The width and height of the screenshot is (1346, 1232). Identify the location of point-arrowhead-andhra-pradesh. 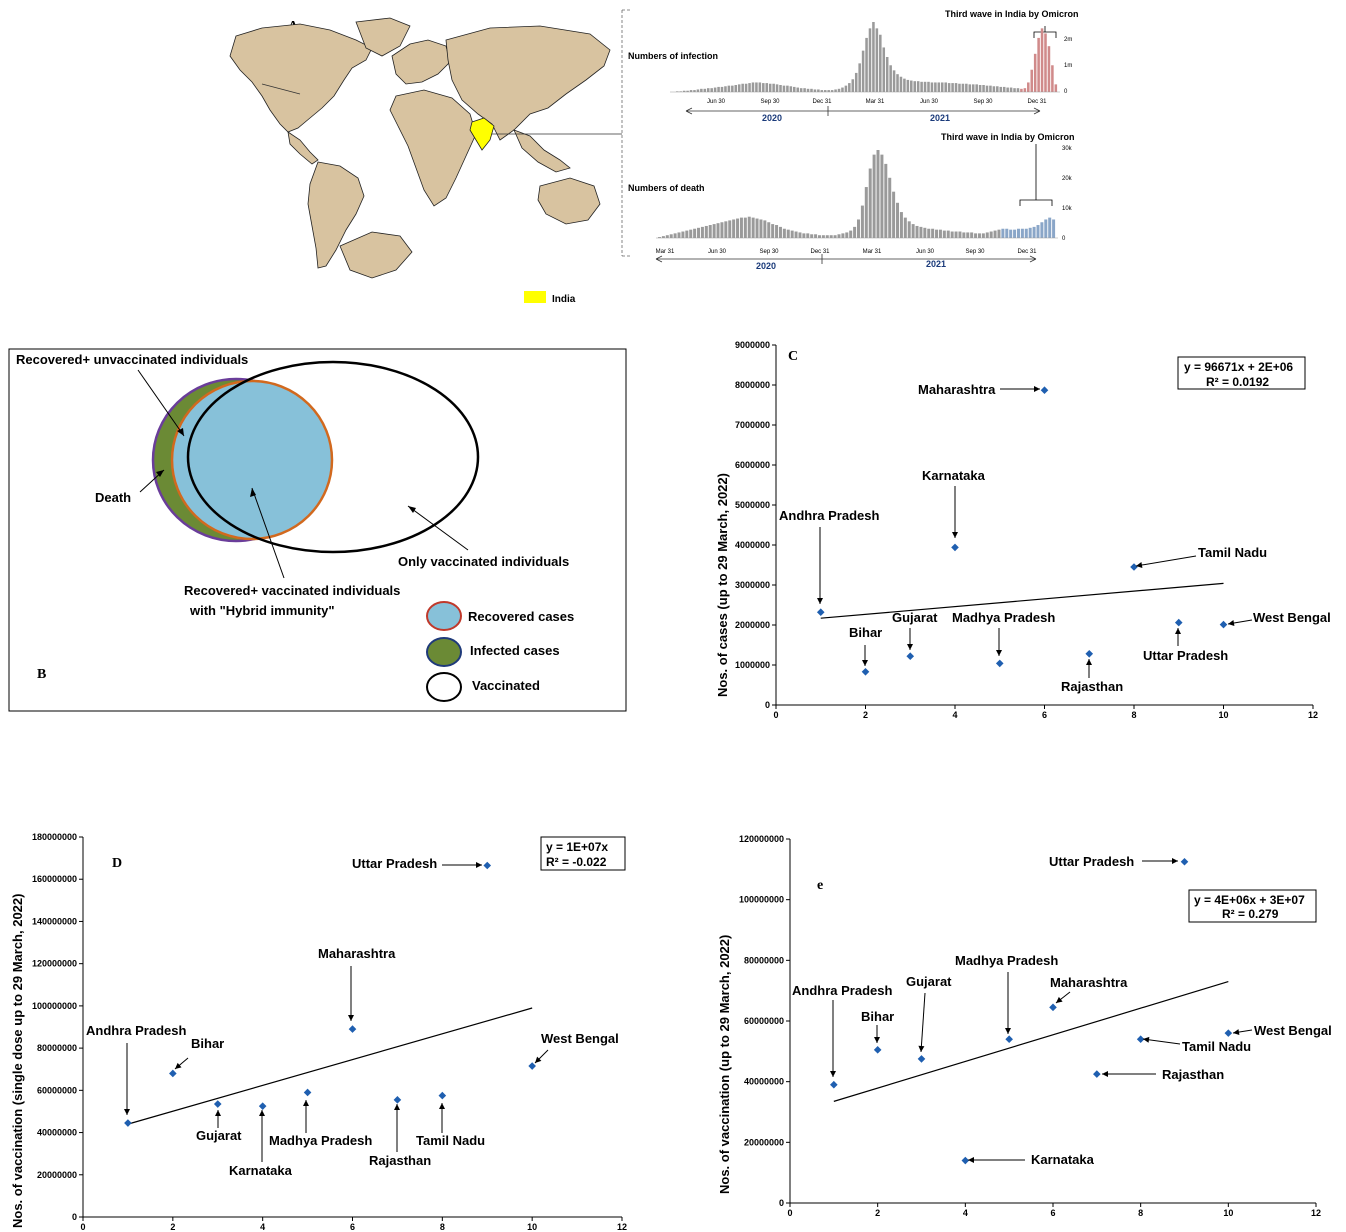
(127, 1112).